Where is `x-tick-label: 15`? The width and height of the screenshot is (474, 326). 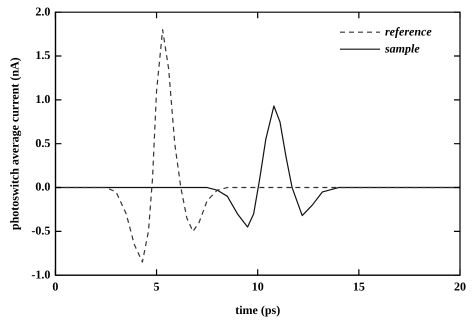
x-tick-label: 15 is located at coordinates (358, 286).